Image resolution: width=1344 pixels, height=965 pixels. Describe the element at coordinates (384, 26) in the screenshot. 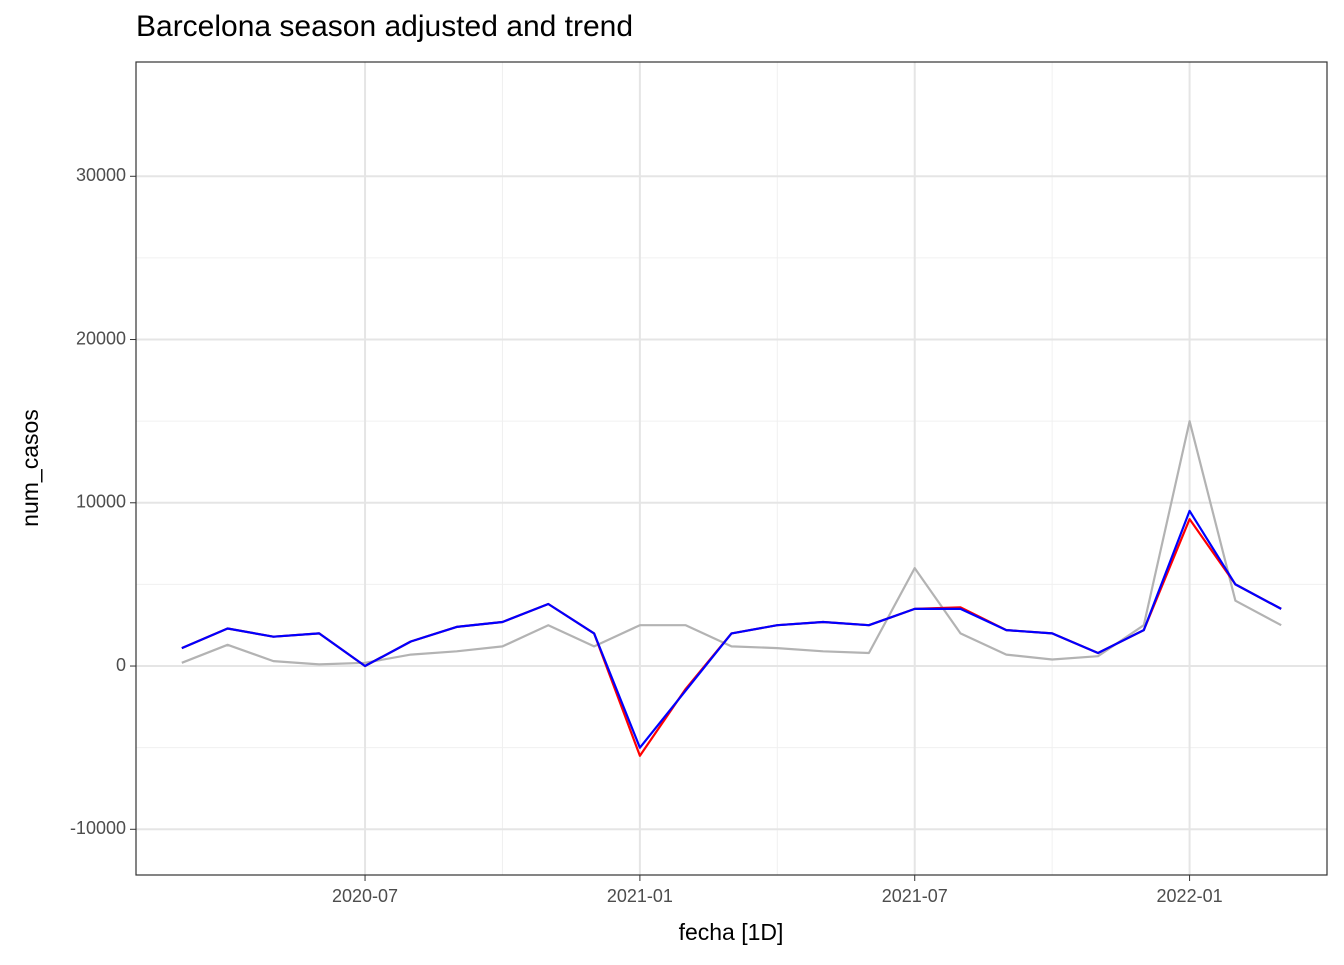

I see `chart-title: Barcelona season adjusted and trend` at that location.